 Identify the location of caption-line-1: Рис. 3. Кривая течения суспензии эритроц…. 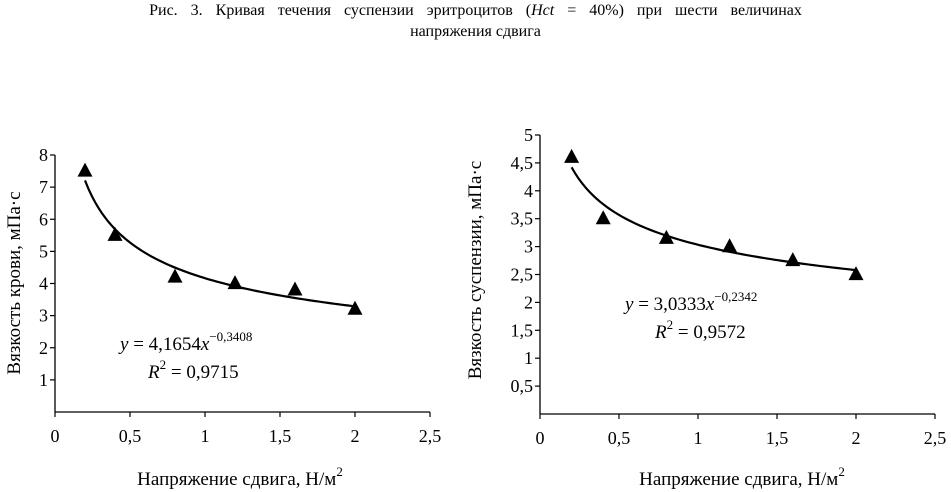
(475, 10).